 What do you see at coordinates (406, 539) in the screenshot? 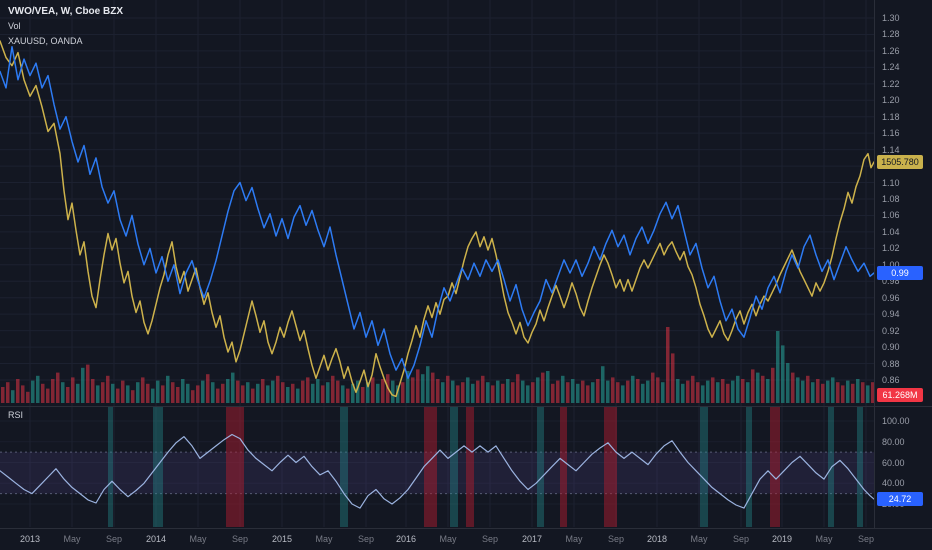
I see `time-tick-label: 2016` at bounding box center [406, 539].